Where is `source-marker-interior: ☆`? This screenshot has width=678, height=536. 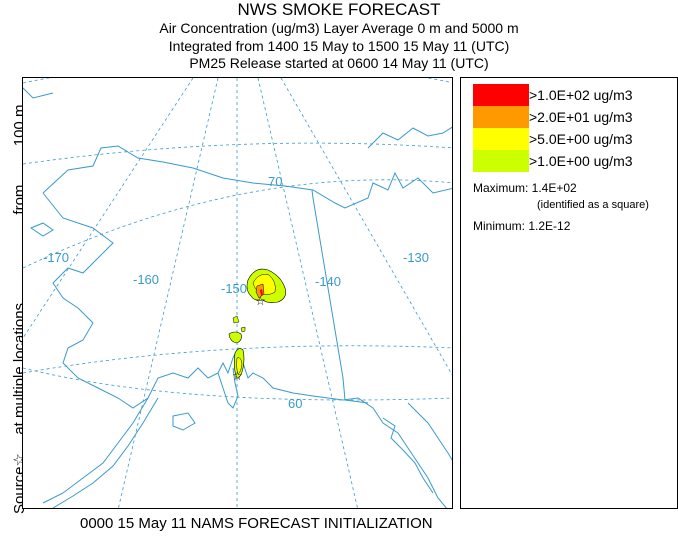
source-marker-interior: ☆ is located at coordinates (260, 301).